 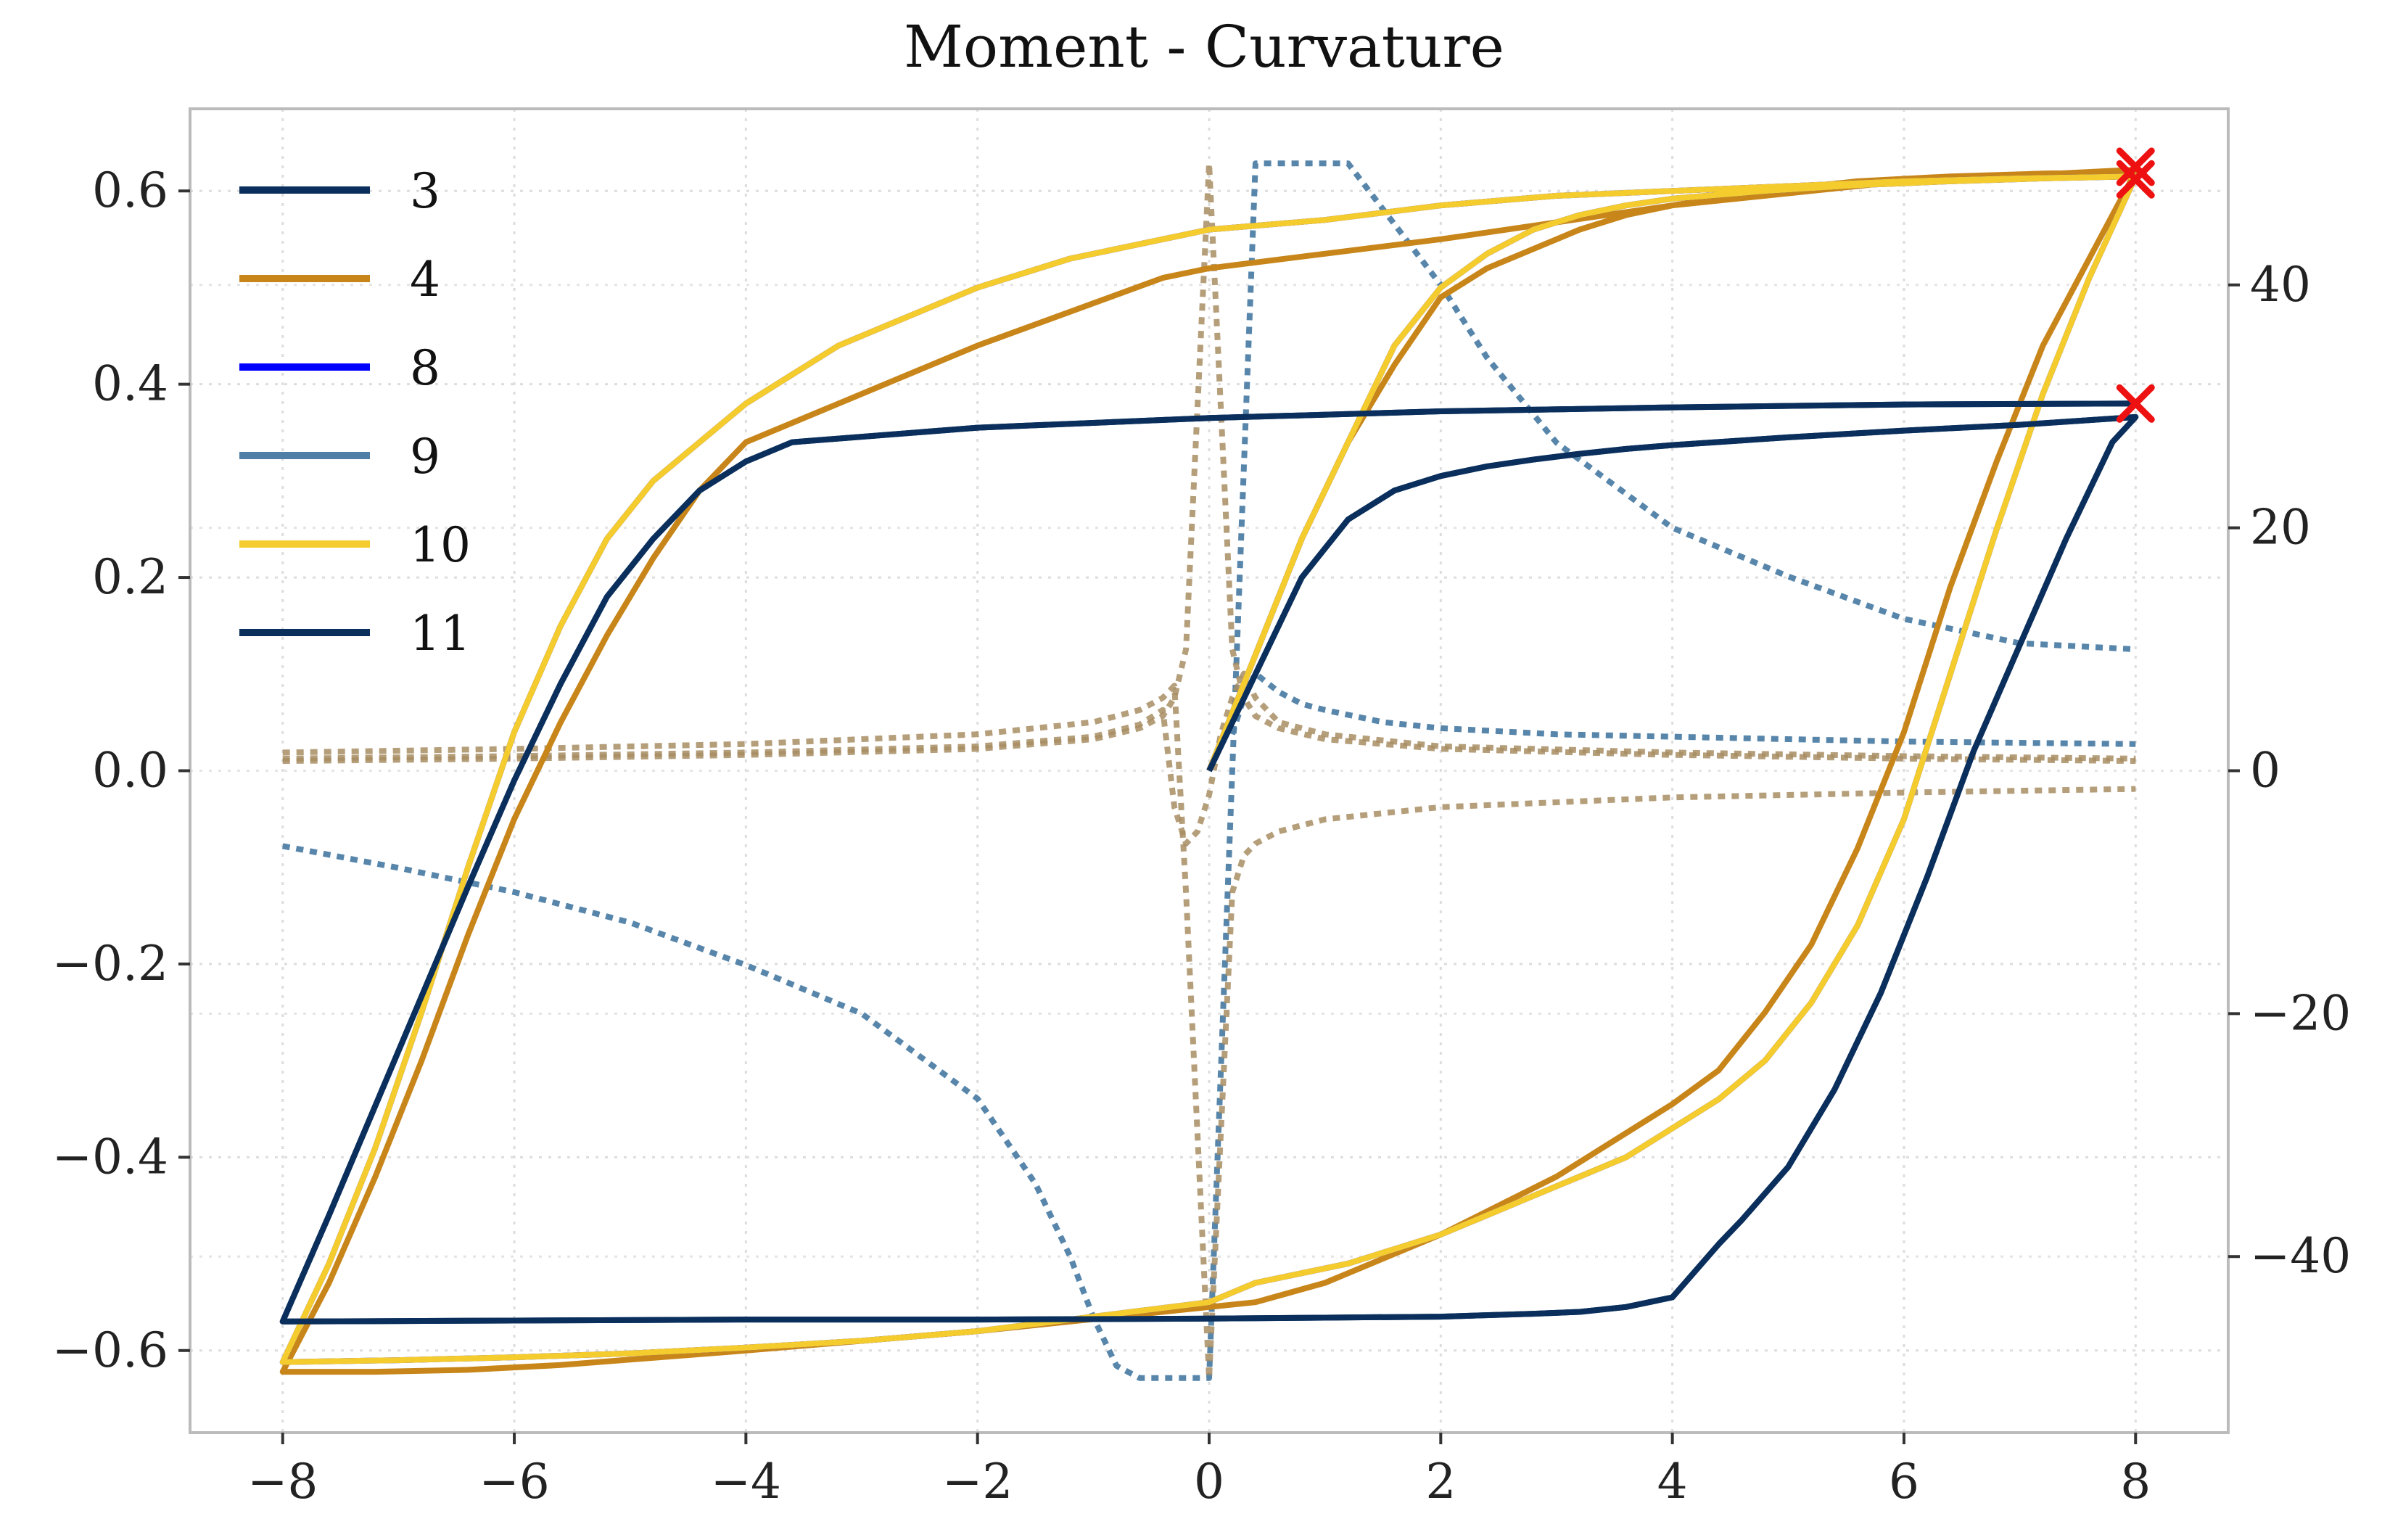 What do you see at coordinates (2300, 1256) in the screenshot?
I see `y2-tick-label: −40` at bounding box center [2300, 1256].